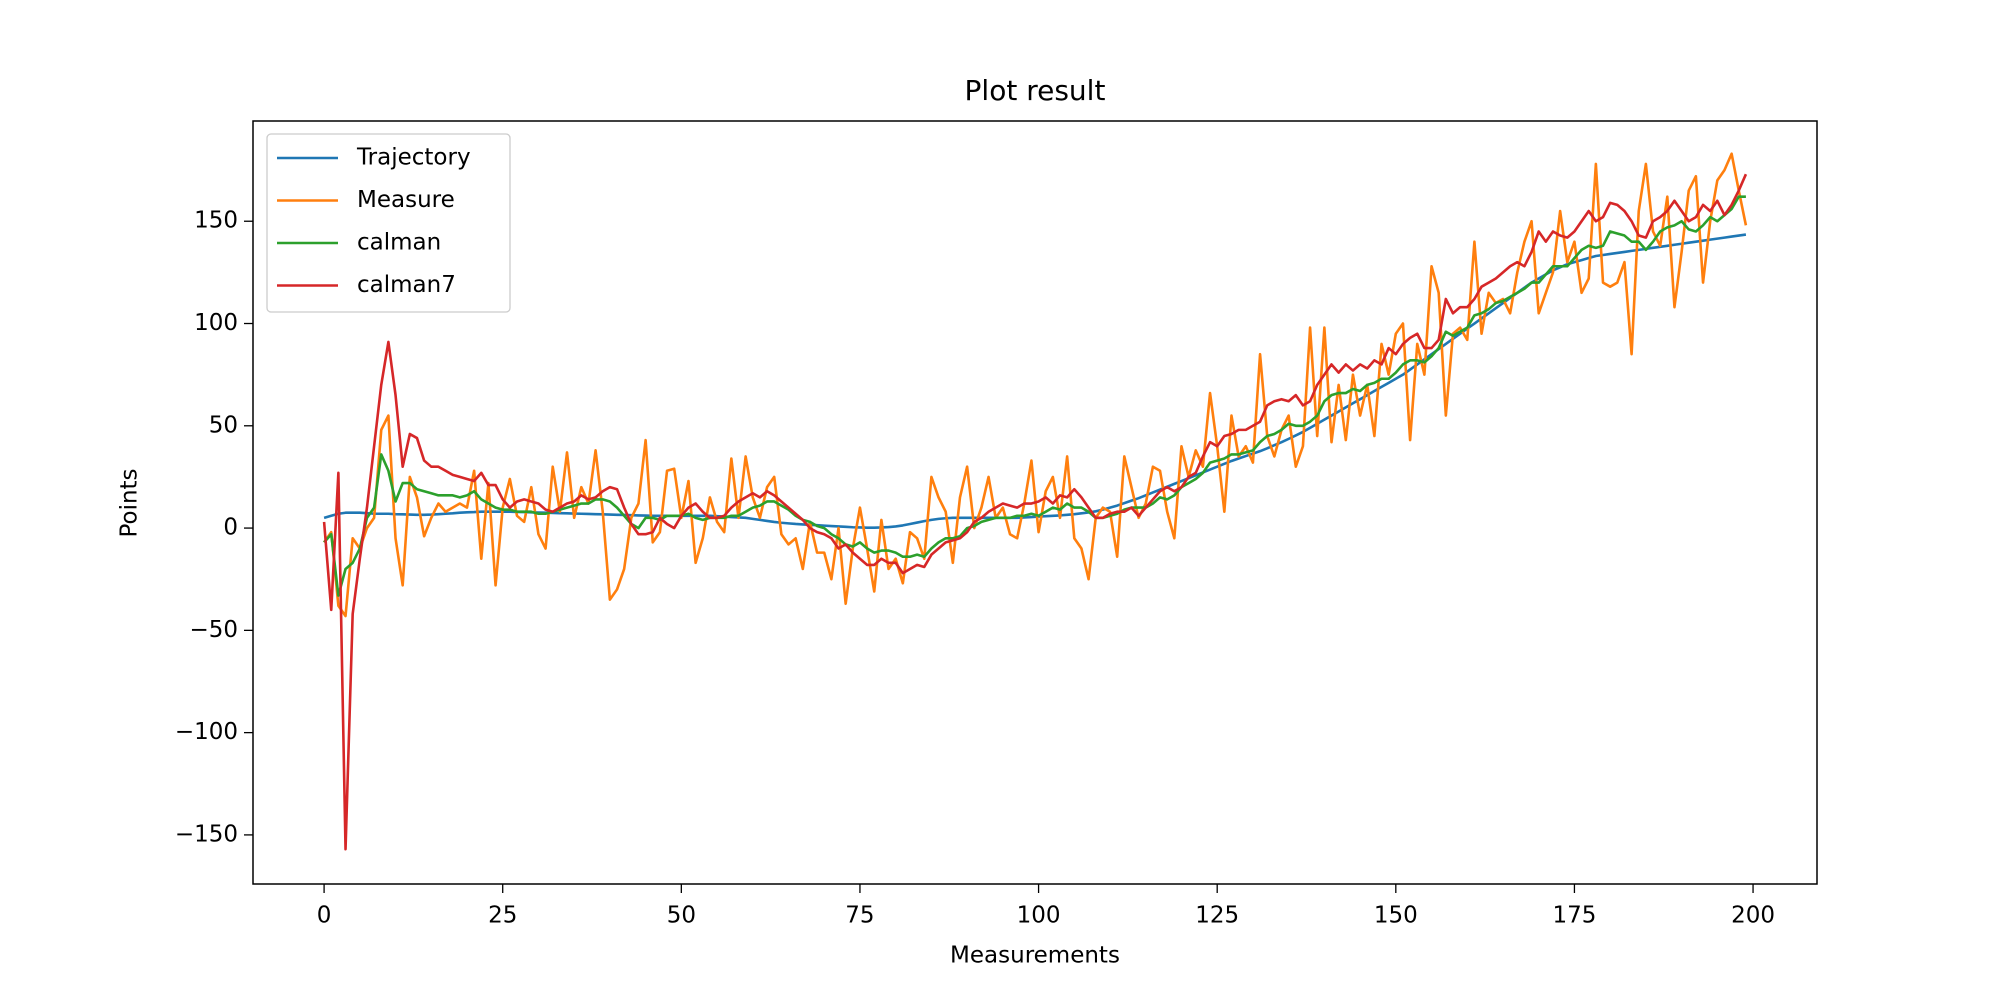 Image resolution: width=2000 pixels, height=1000 pixels. Describe the element at coordinates (681, 916) in the screenshot. I see `x-tick-label: 50` at that location.